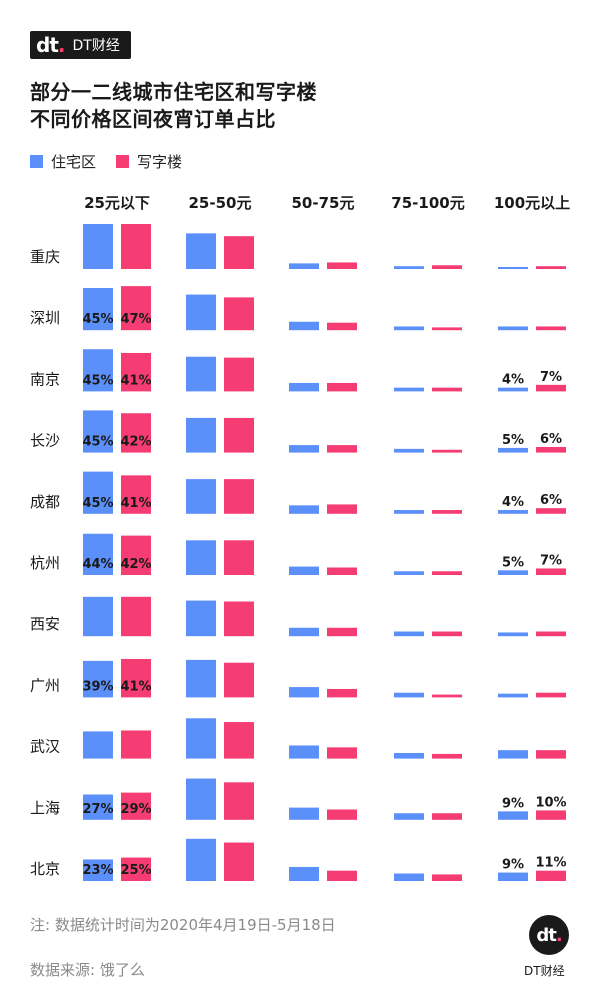 This screenshot has width=600, height=990. What do you see at coordinates (97, 686) in the screenshot?
I see `data-label: 39%` at bounding box center [97, 686].